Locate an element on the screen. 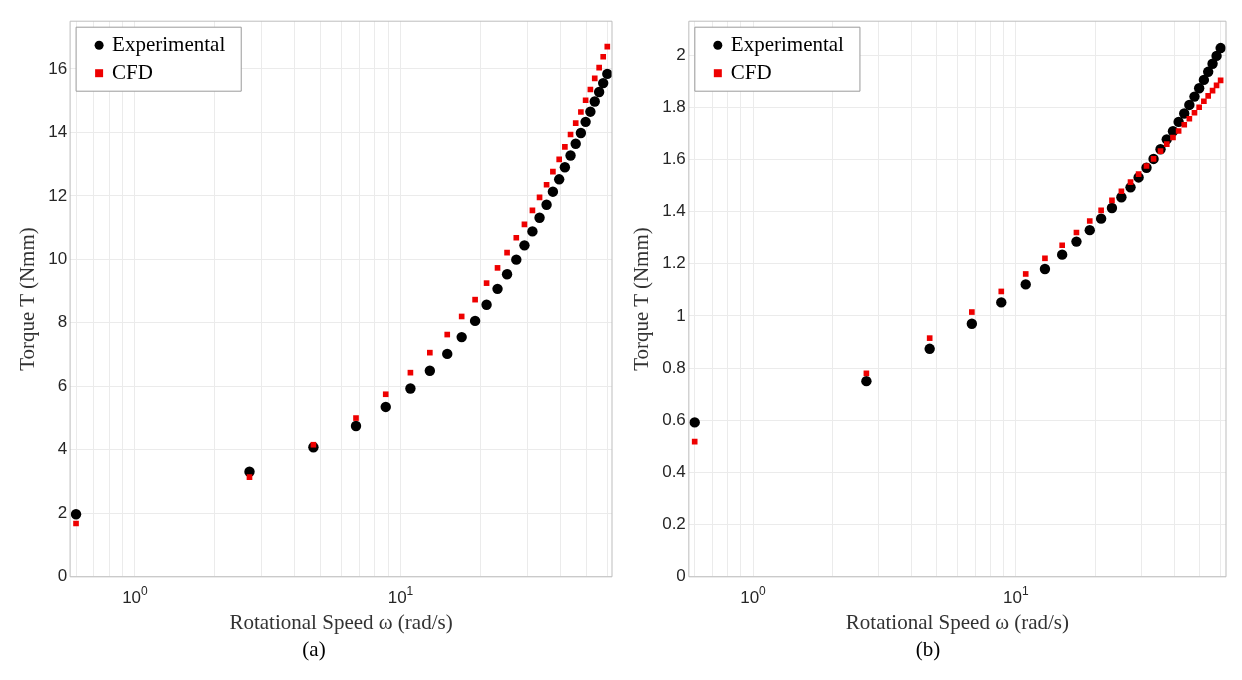 The width and height of the screenshot is (1242, 680). y-tick-label: 1.4 is located at coordinates (674, 211).